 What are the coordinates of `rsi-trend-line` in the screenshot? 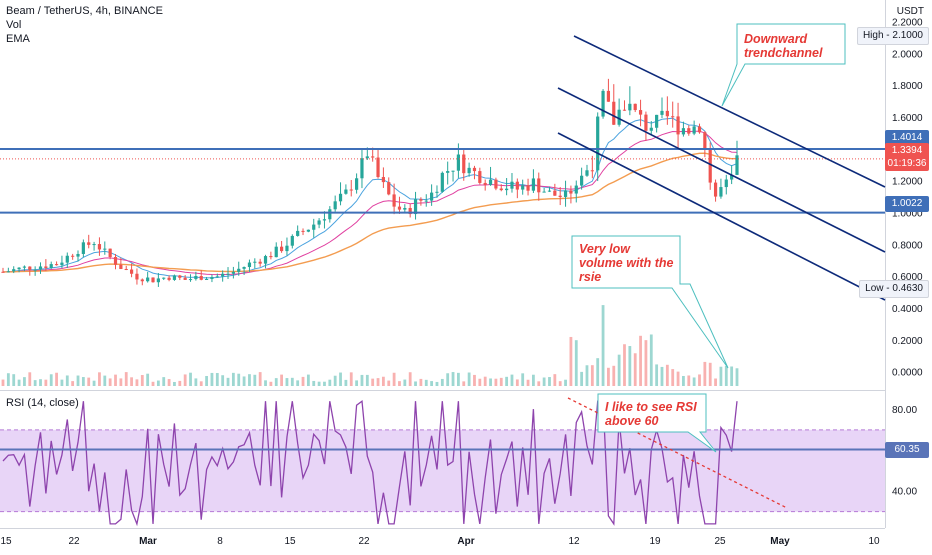 It's located at (677, 453).